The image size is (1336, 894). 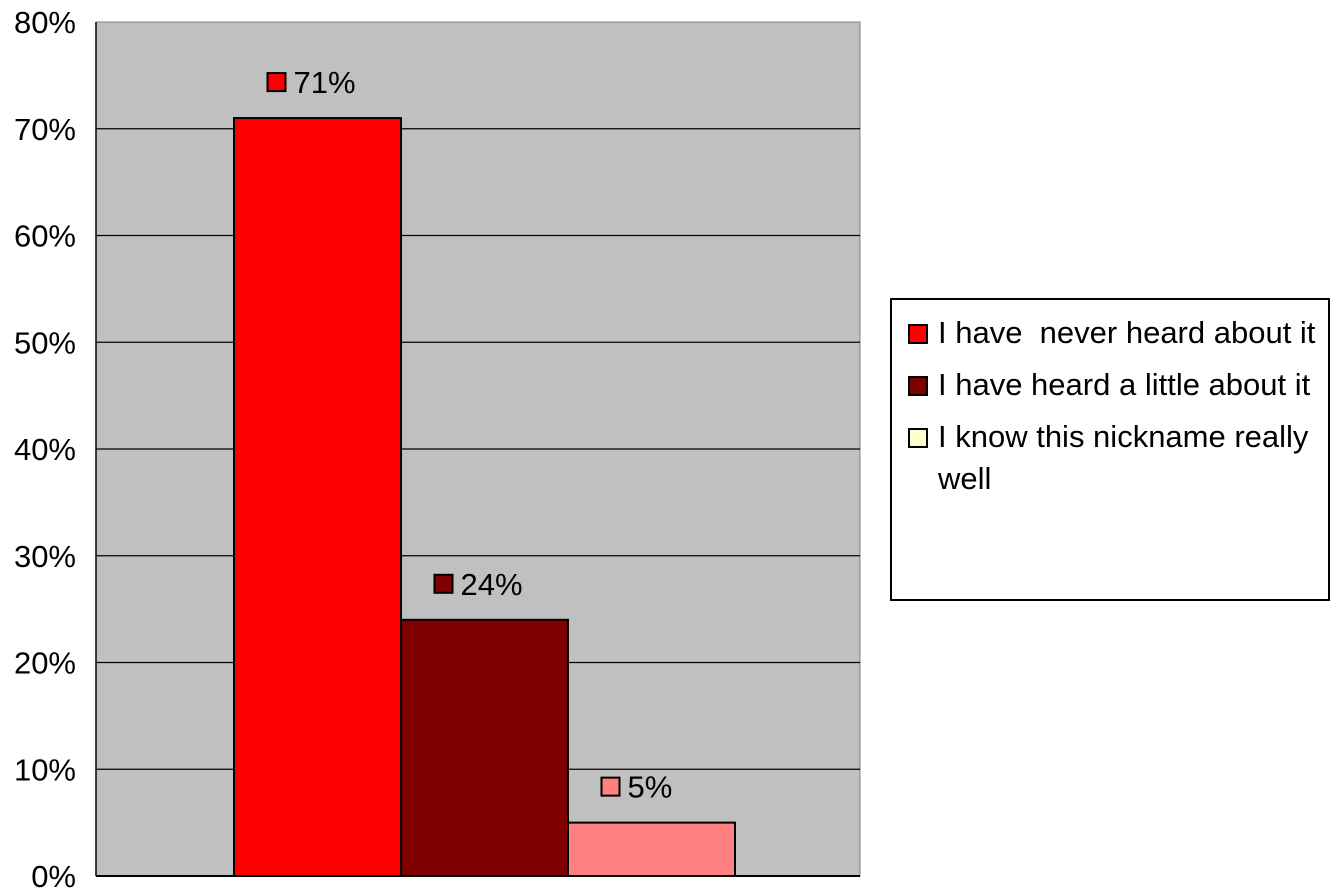 I want to click on y-tick-label: 20%, so click(x=45, y=663).